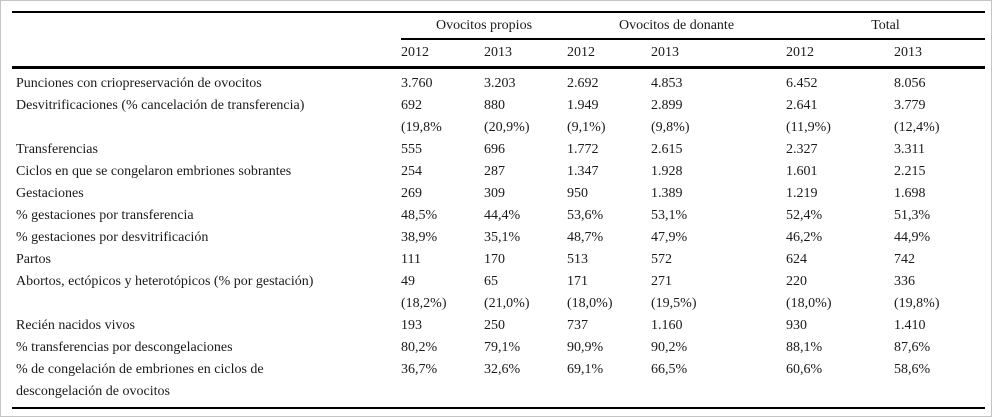 The image size is (992, 417). I want to click on data-cell: 90,9%, so click(585, 347).